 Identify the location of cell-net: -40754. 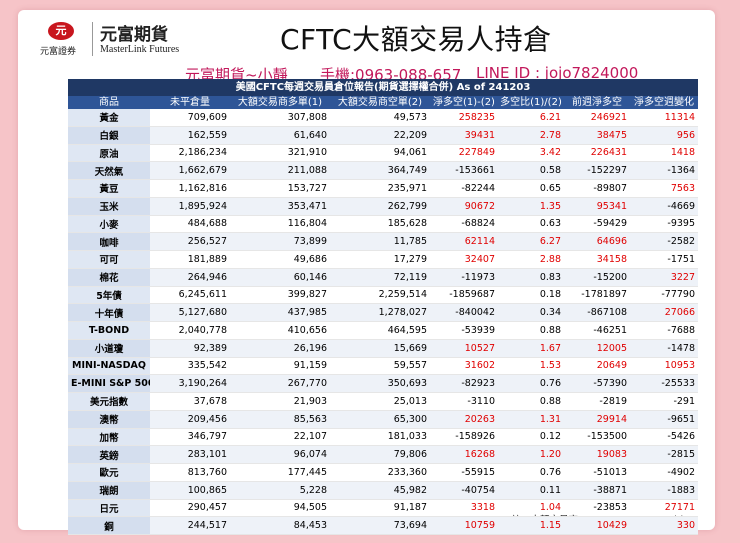
(464, 490).